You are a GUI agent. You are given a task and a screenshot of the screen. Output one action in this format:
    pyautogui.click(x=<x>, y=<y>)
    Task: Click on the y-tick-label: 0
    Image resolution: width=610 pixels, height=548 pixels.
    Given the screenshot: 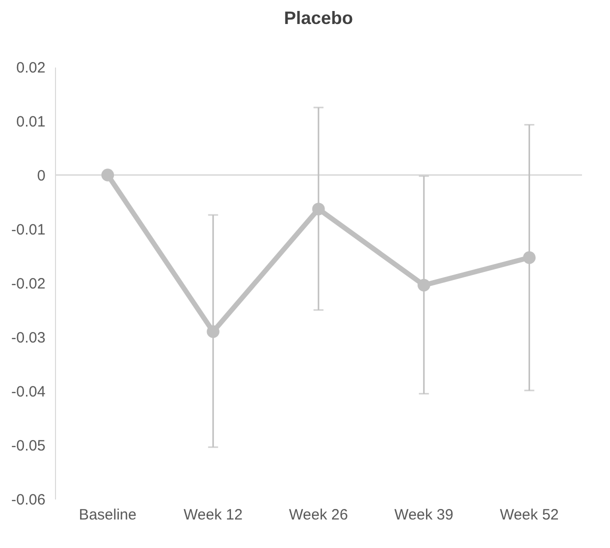 What is the action you would take?
    pyautogui.click(x=41, y=176)
    